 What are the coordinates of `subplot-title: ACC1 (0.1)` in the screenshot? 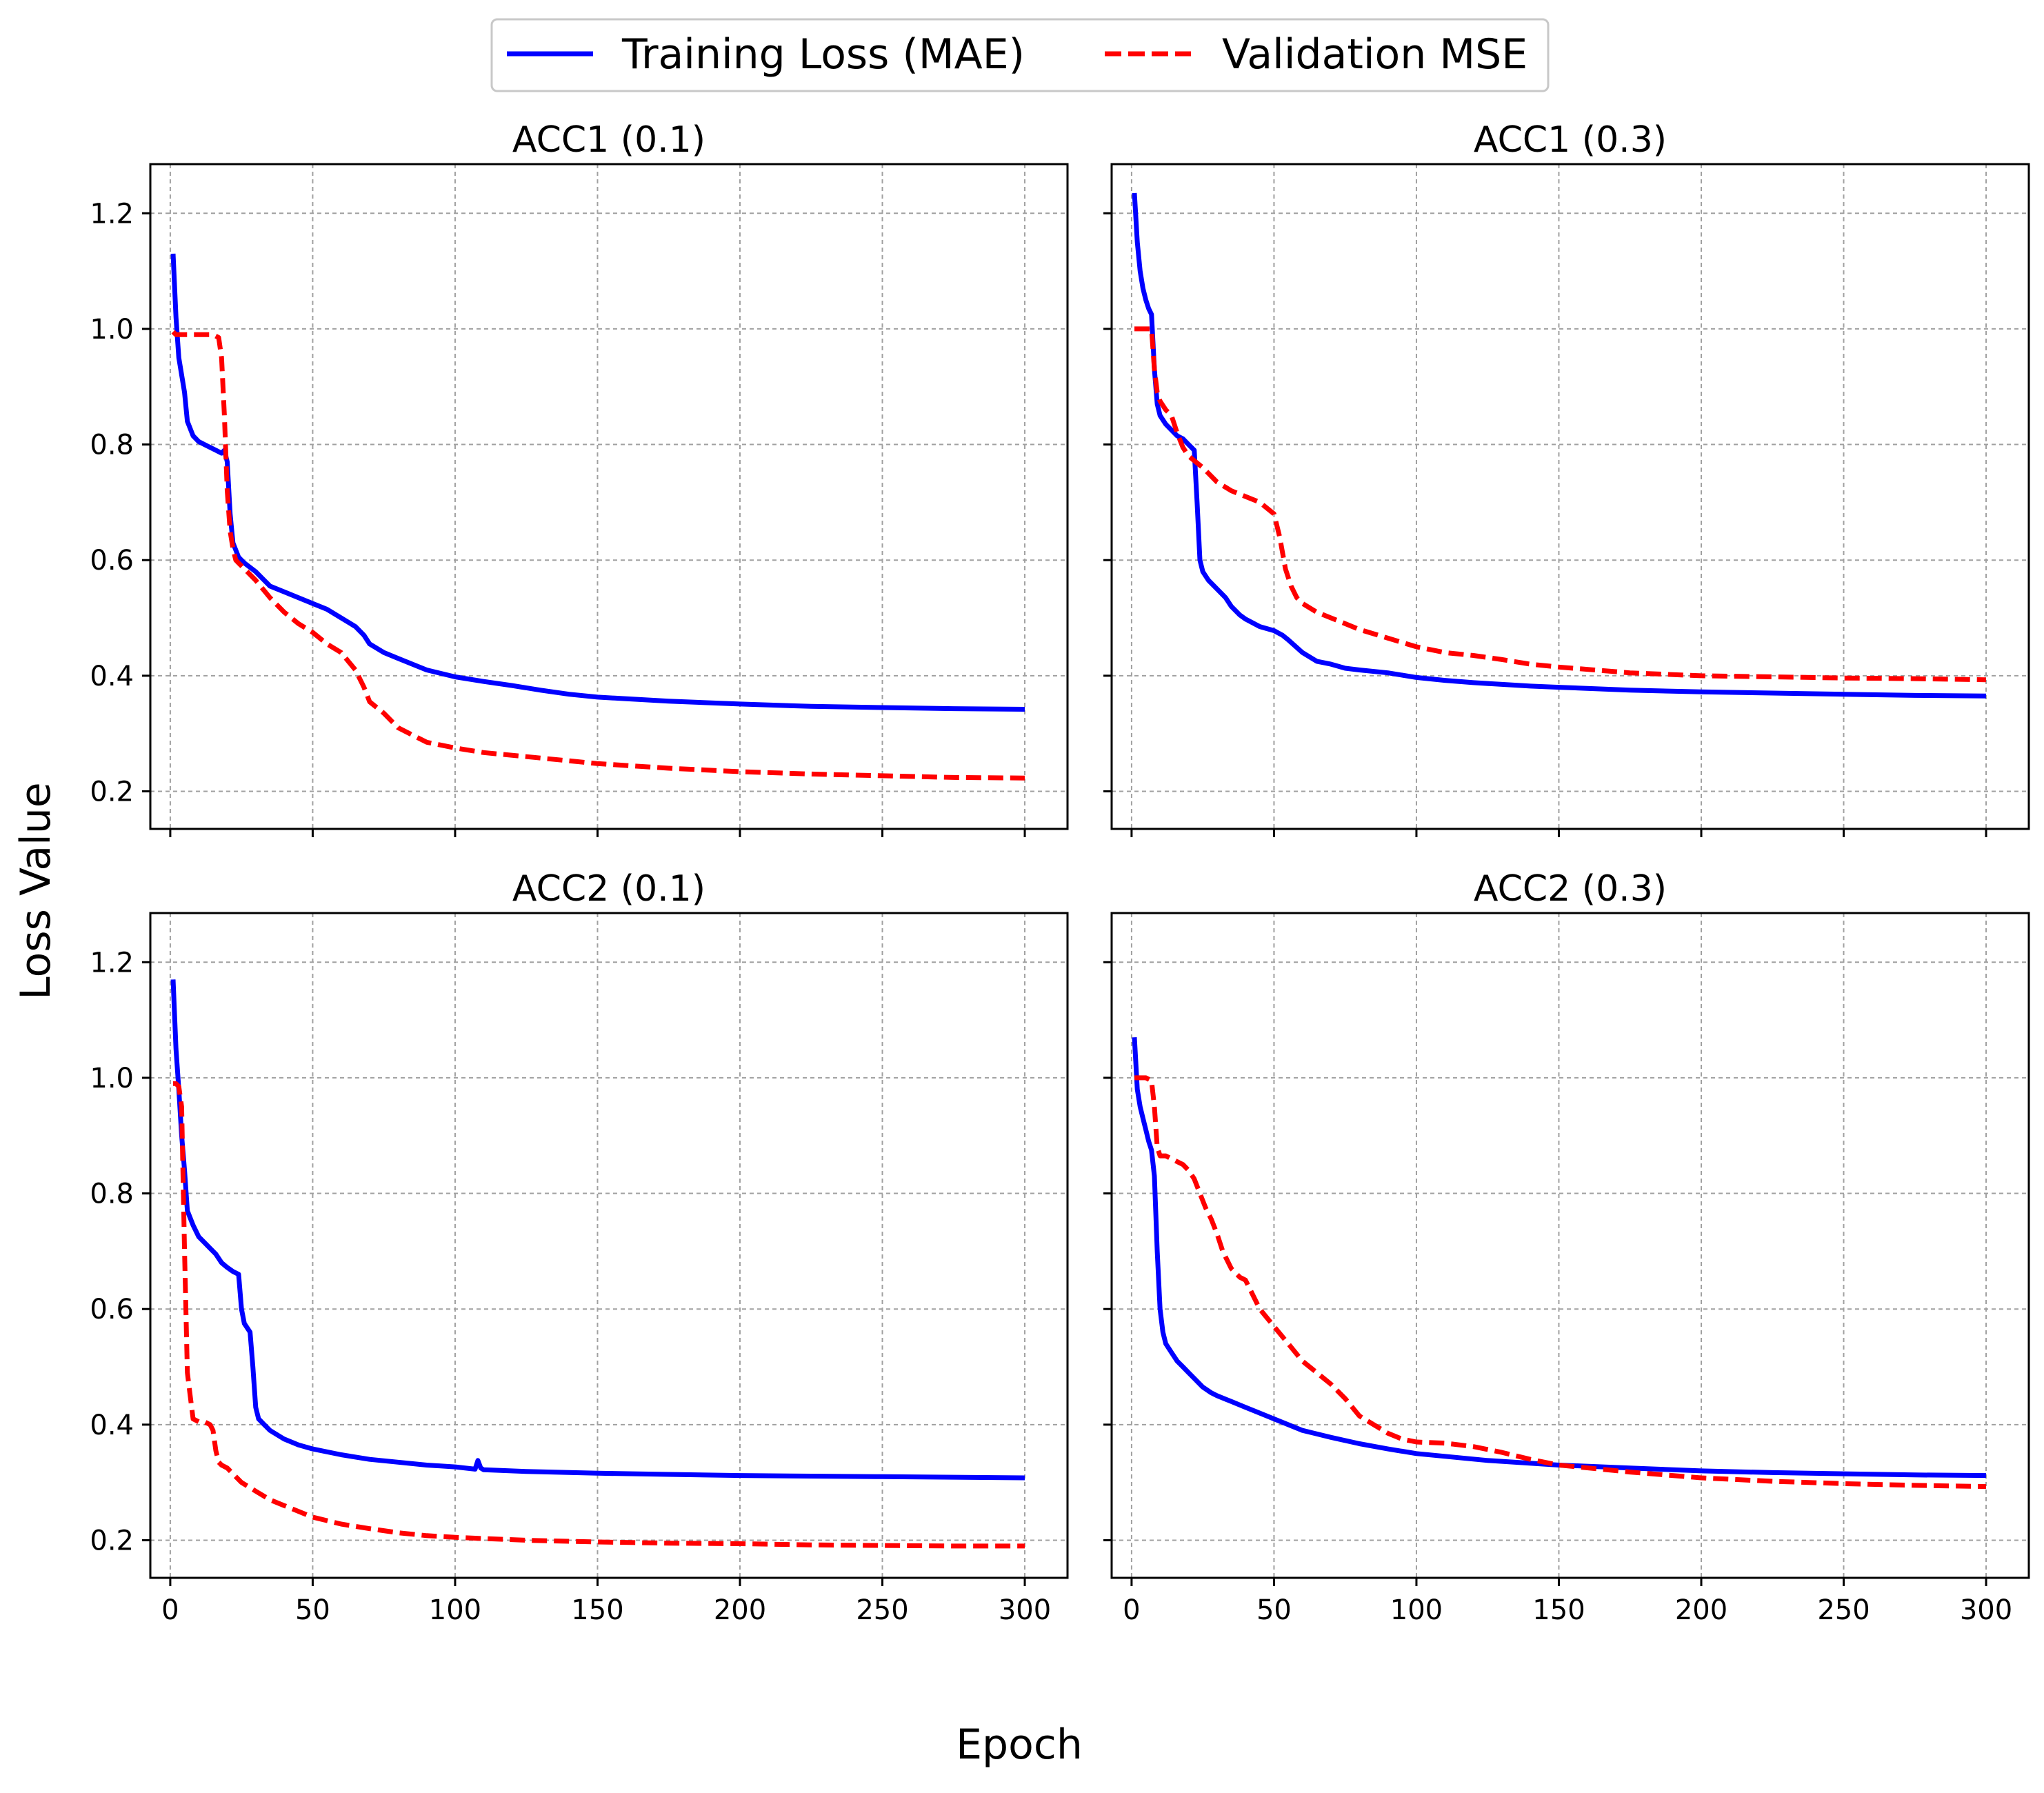 It's located at (608, 140).